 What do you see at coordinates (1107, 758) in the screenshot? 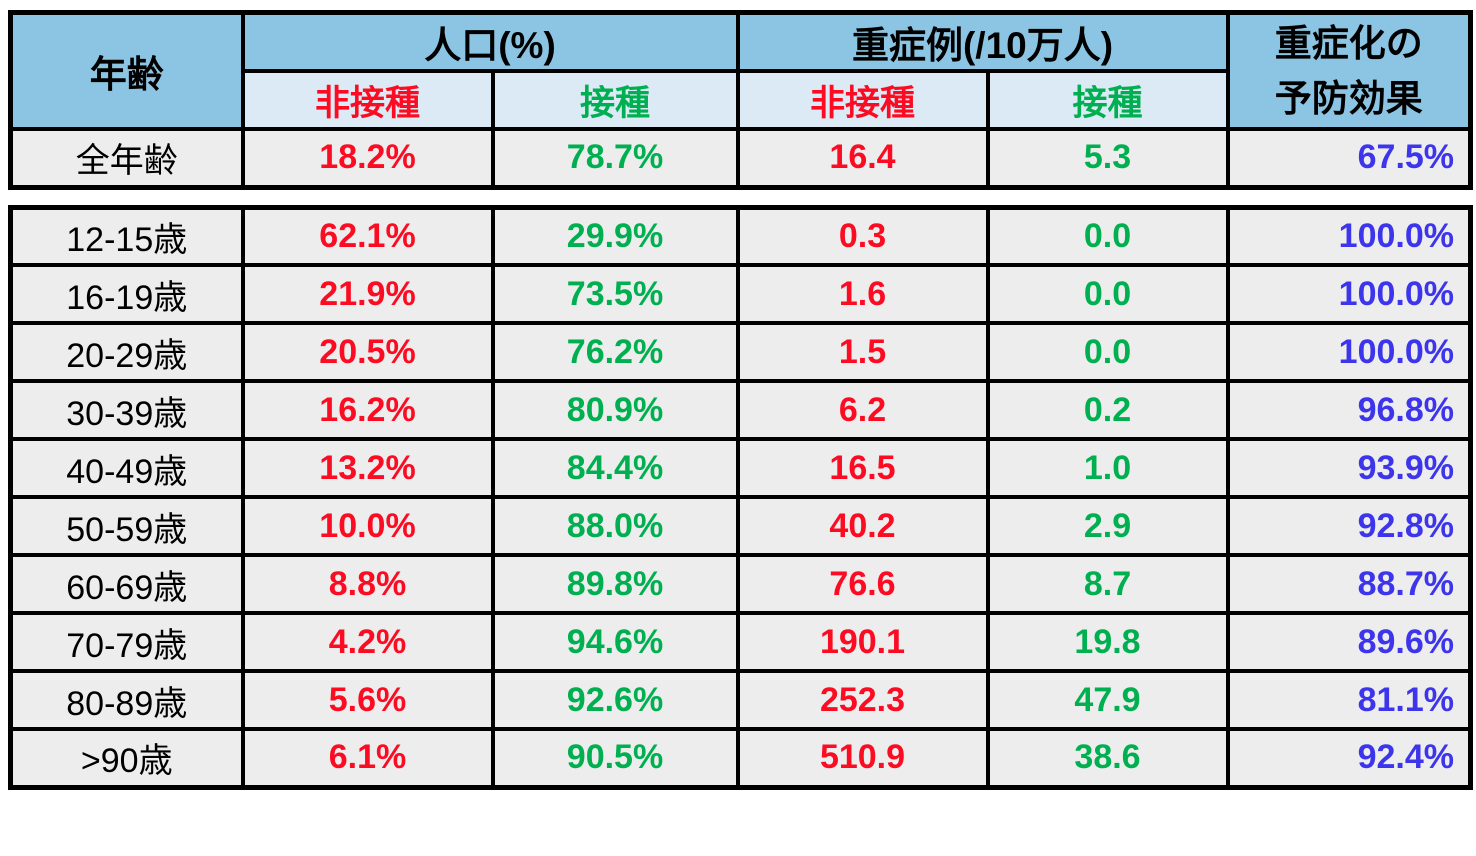
I see `severe-vax-cell: 38.6` at bounding box center [1107, 758].